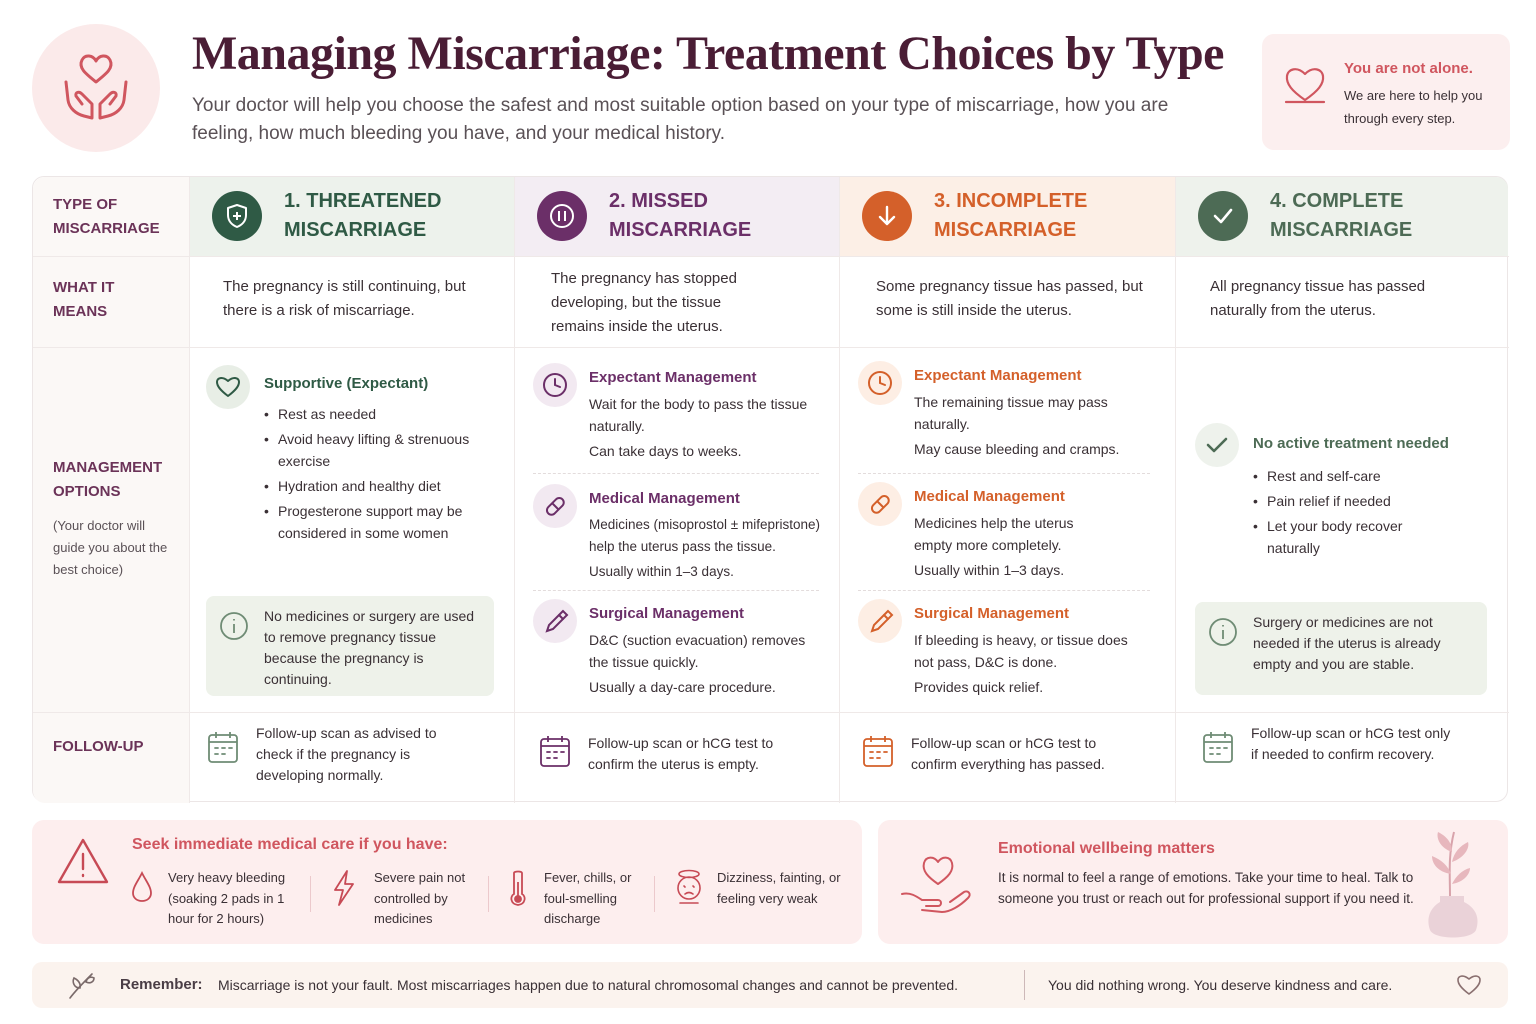 The image size is (1536, 1024). What do you see at coordinates (290, 844) in the screenshot?
I see `urgent-care-title: Seek immediate medical care if you have:` at bounding box center [290, 844].